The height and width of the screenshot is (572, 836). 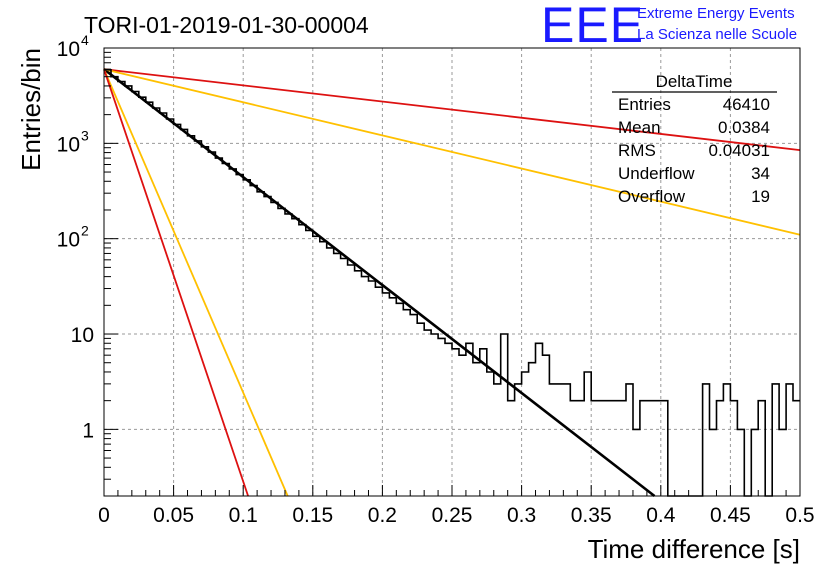 What do you see at coordinates (739, 150) in the screenshot?
I see `stats-value-rms: 0.04031` at bounding box center [739, 150].